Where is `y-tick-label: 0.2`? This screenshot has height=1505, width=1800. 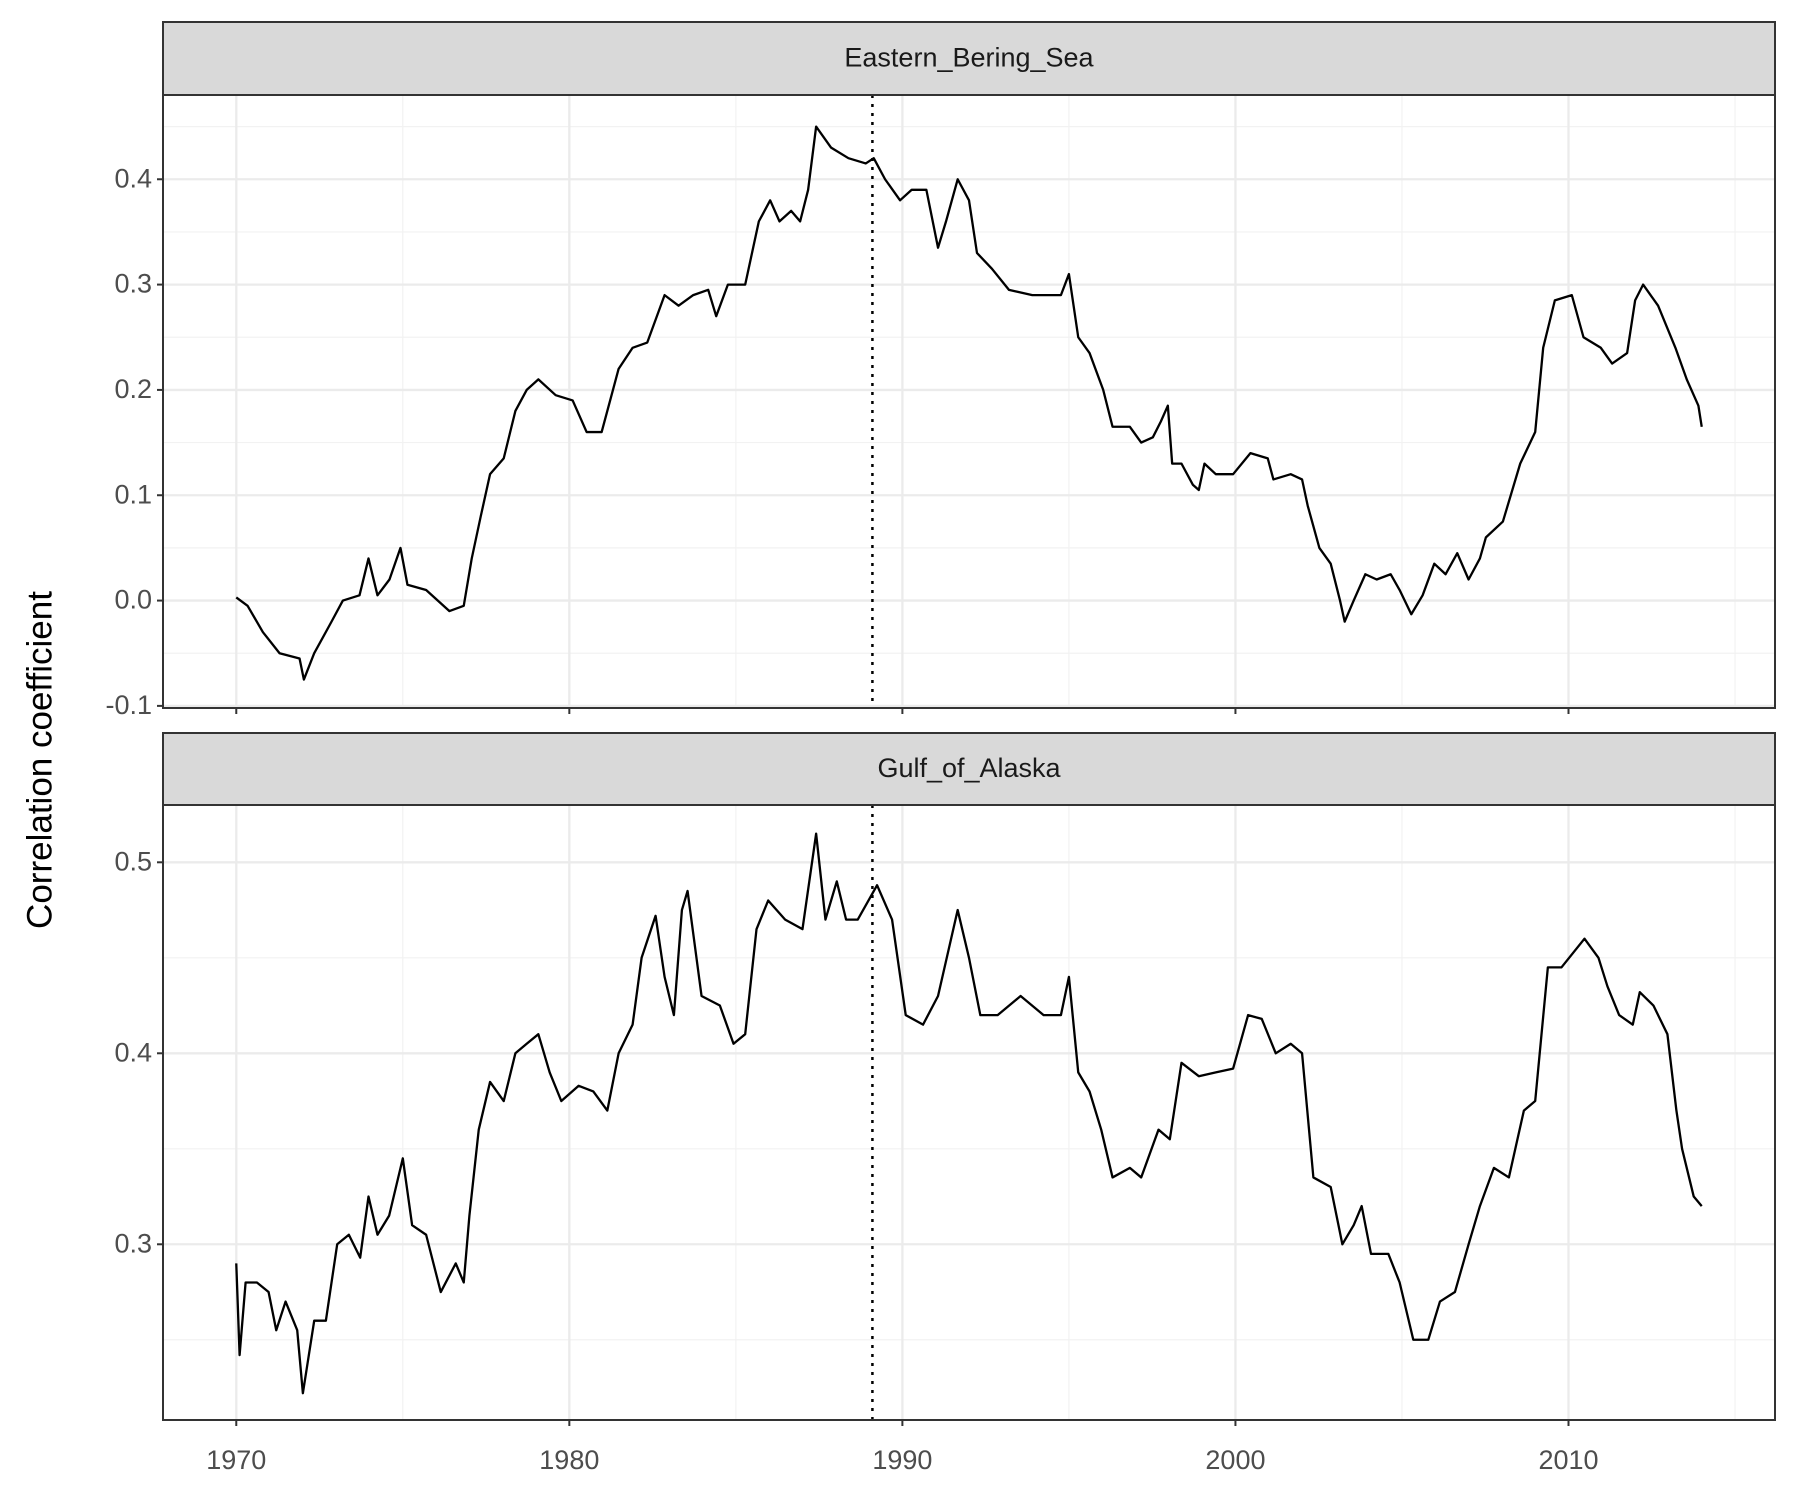 y-tick-label: 0.2 is located at coordinates (133, 389).